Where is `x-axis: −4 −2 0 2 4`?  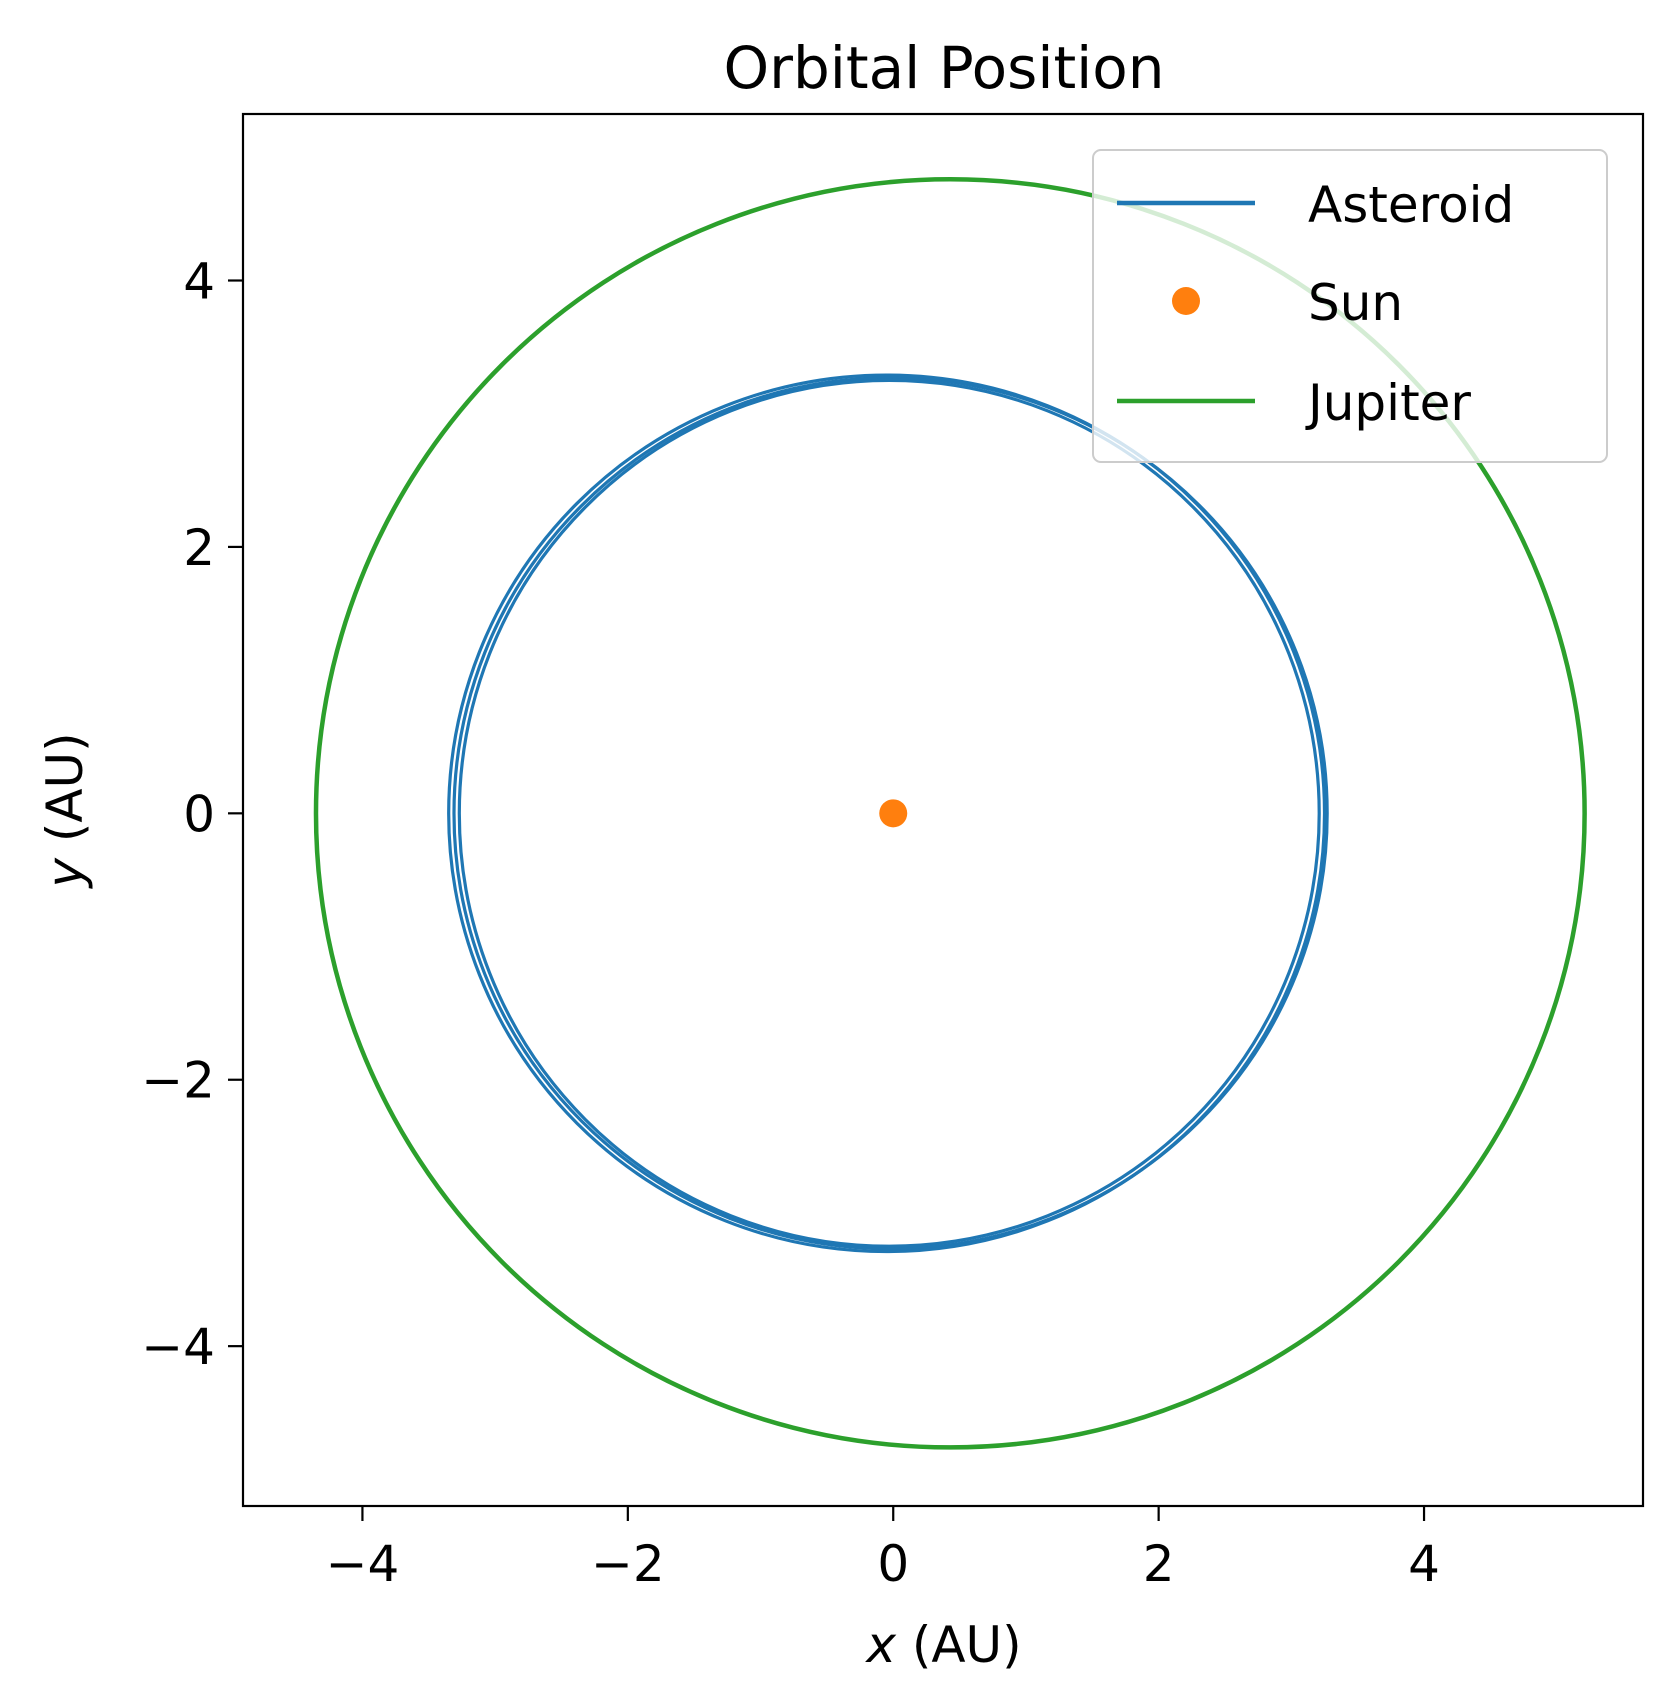 x-axis: −4 −2 0 2 4 is located at coordinates (883, 1549).